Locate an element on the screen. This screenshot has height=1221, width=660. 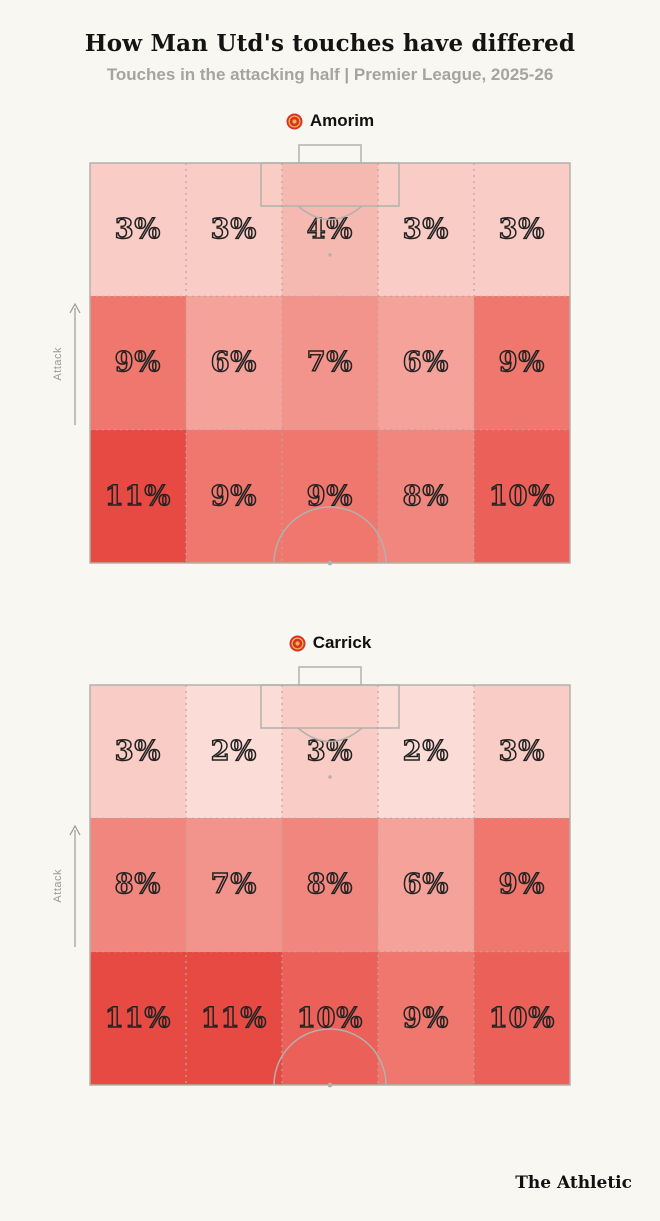
page-title: How Man Utd's touches have differed is located at coordinates (330, 43).